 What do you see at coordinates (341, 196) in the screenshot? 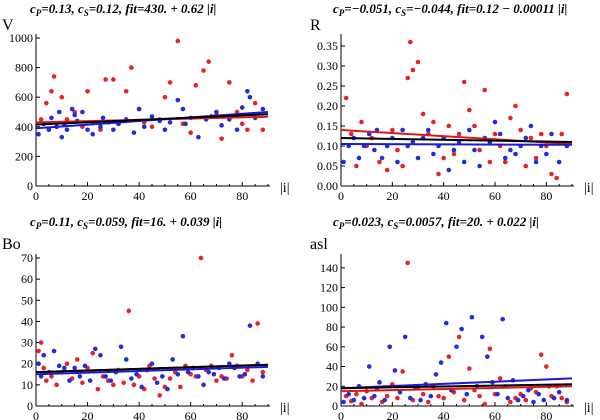
I see `x-tick-label: 0` at bounding box center [341, 196].